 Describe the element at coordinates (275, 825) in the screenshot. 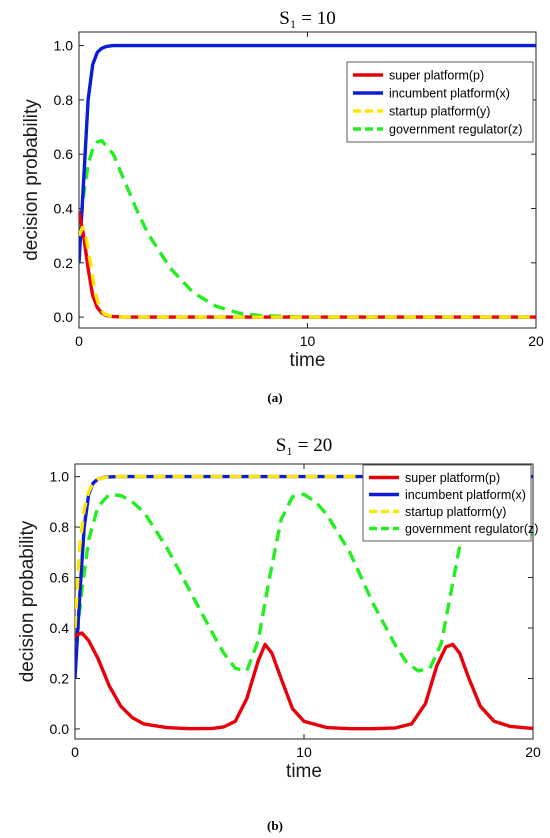

I see `caption-b: (b)` at that location.